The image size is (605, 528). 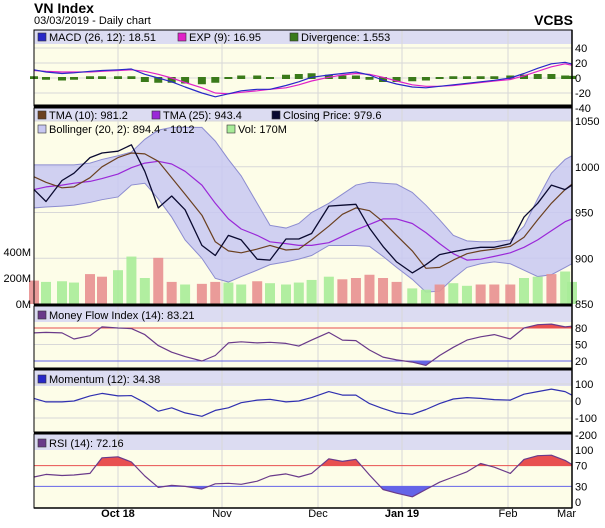 I want to click on mfi-tick-label: 50, so click(x=581, y=346).